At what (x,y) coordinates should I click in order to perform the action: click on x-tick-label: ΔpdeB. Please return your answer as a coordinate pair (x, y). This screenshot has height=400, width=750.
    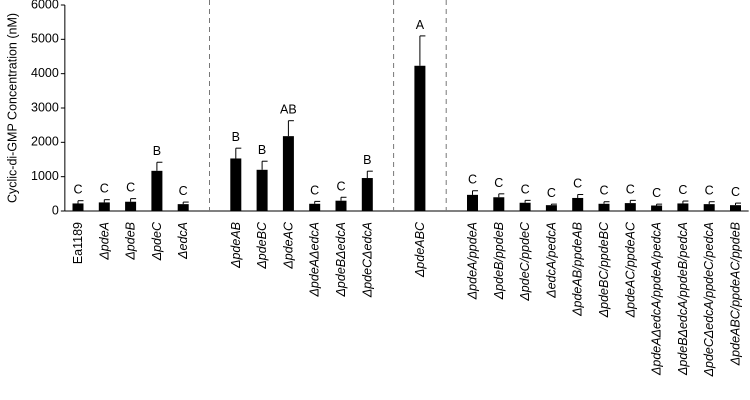
    Looking at the image, I should click on (131, 241).